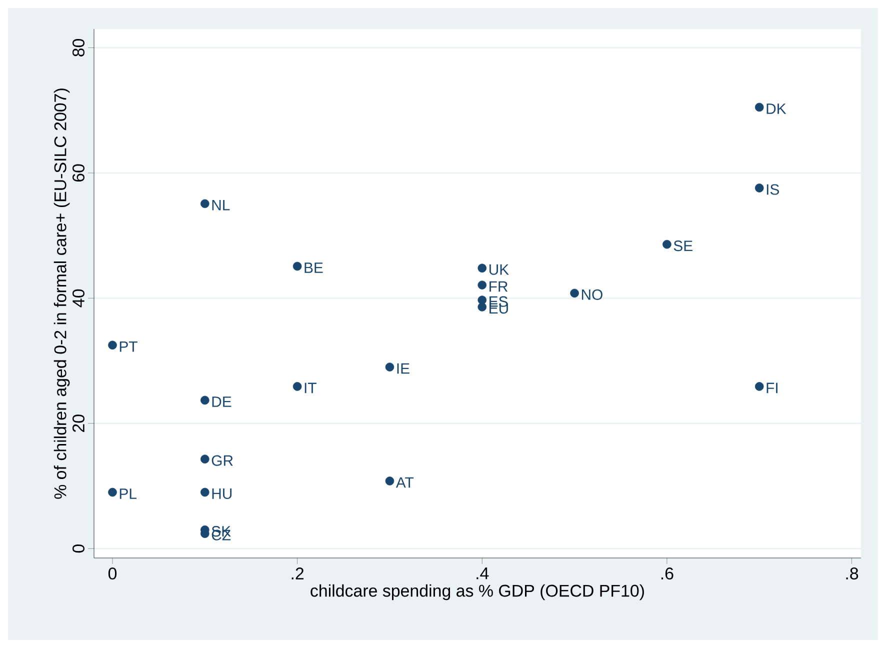  What do you see at coordinates (313, 267) in the screenshot?
I see `annotation: BE` at bounding box center [313, 267].